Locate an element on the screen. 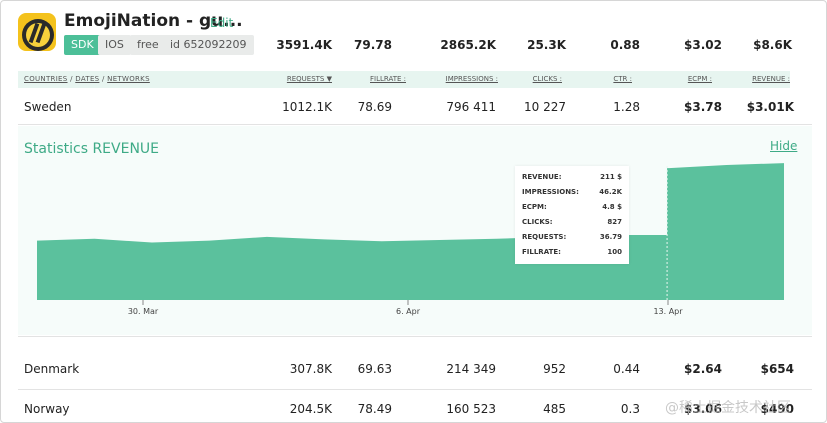  hide-chart-link: Hide is located at coordinates (784, 146).